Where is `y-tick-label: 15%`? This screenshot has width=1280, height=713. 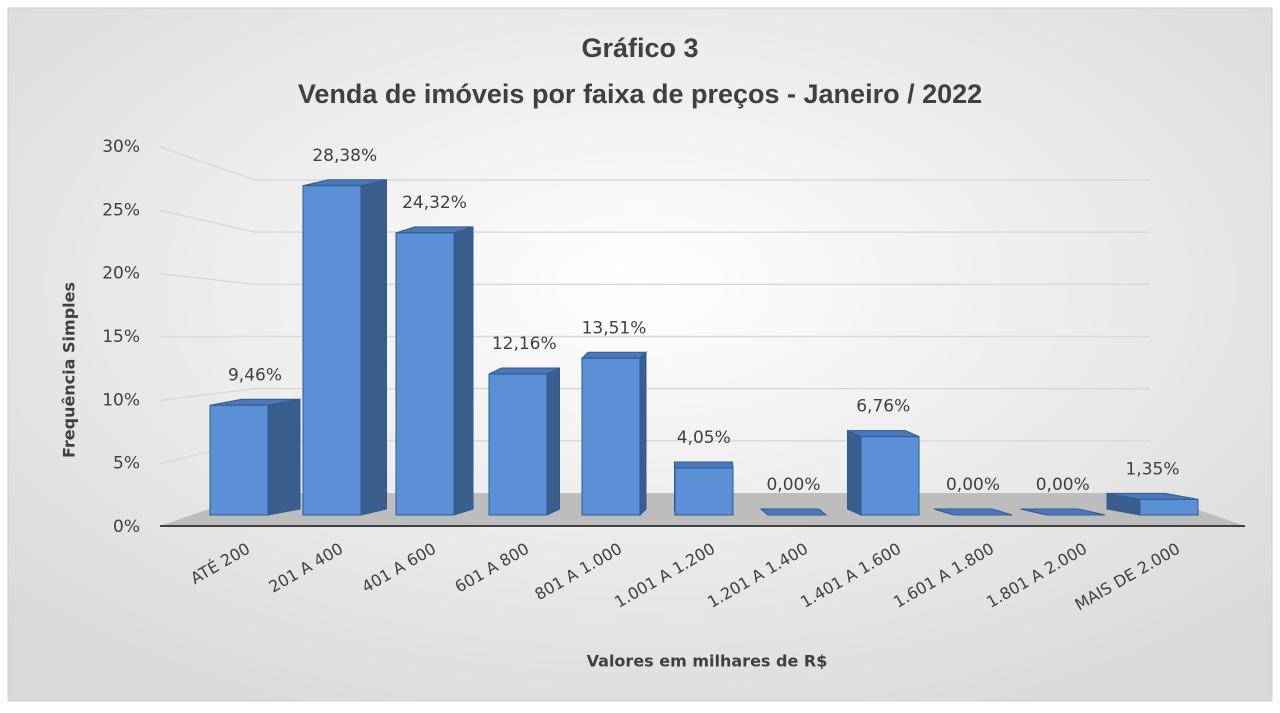 y-tick-label: 15% is located at coordinates (121, 337).